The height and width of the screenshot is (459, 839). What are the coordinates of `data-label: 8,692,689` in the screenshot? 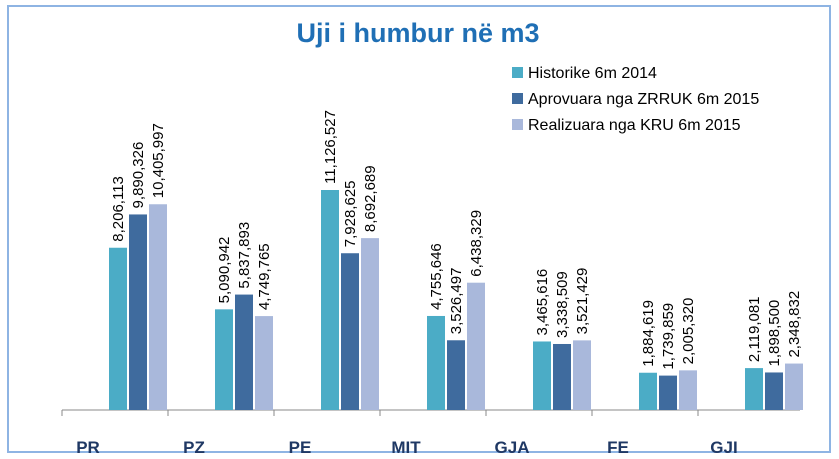 It's located at (370, 198).